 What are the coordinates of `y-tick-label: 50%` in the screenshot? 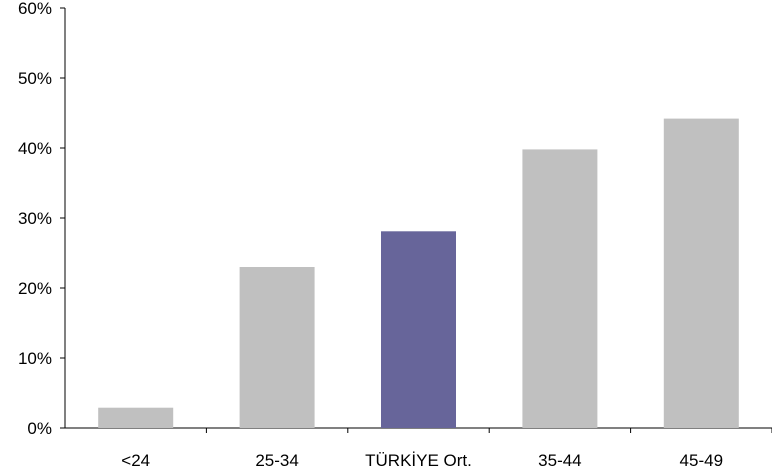 It's located at (35, 78).